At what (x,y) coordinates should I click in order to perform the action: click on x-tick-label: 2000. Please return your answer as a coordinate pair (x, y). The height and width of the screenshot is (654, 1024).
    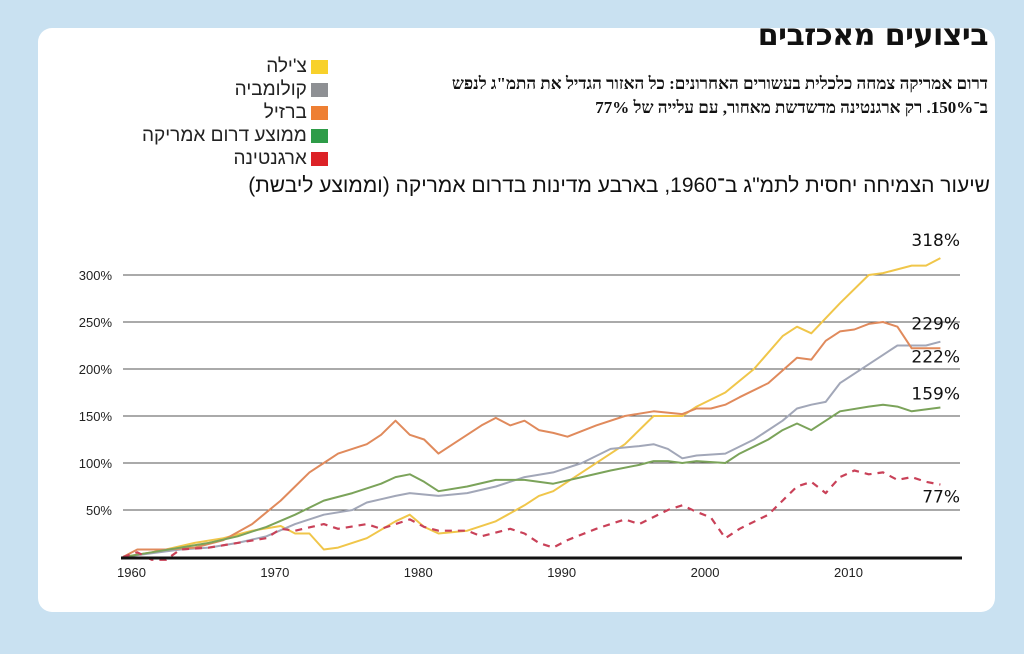
    Looking at the image, I should click on (705, 572).